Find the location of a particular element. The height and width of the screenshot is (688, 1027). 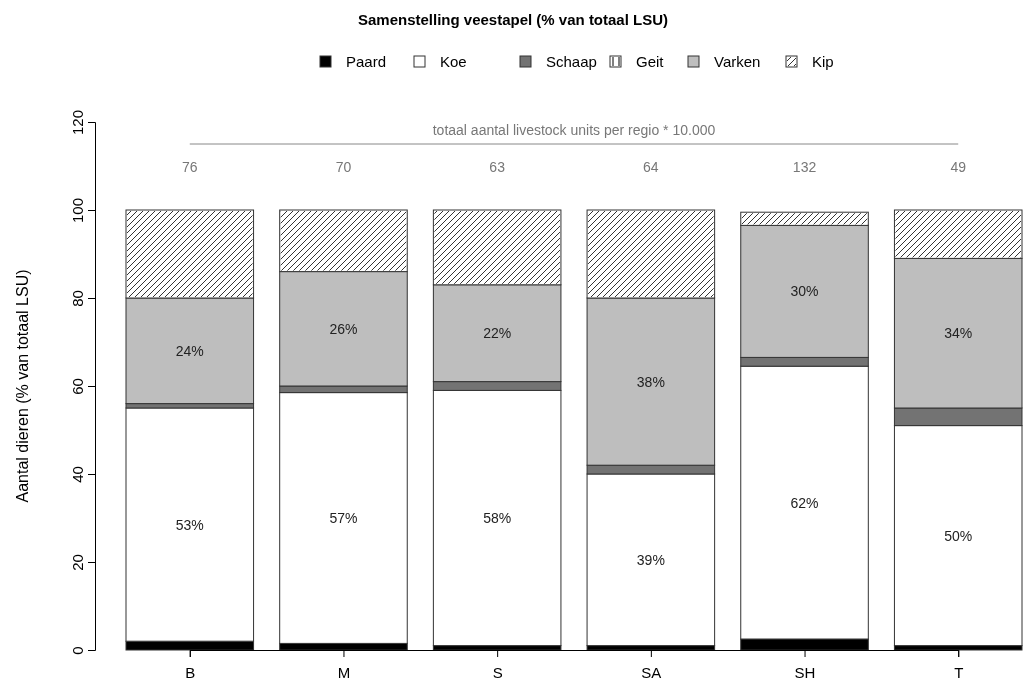

y-tick-label: 60 is located at coordinates (77, 386).